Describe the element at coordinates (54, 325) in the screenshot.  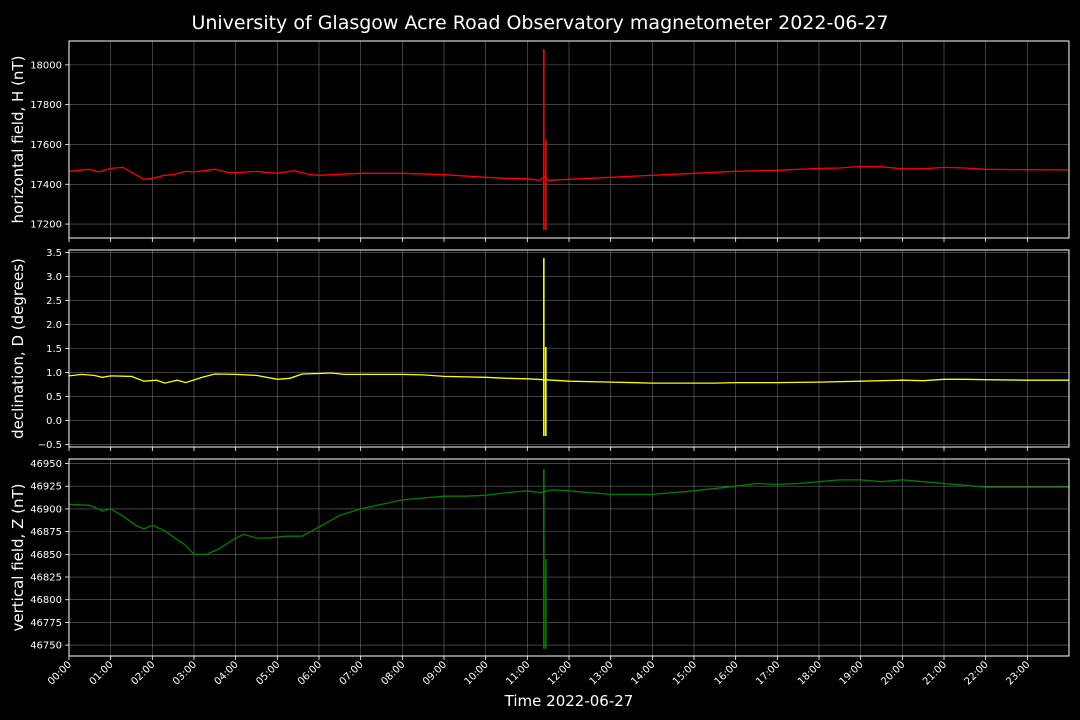
I see `y-tick-label: 2.0` at that location.